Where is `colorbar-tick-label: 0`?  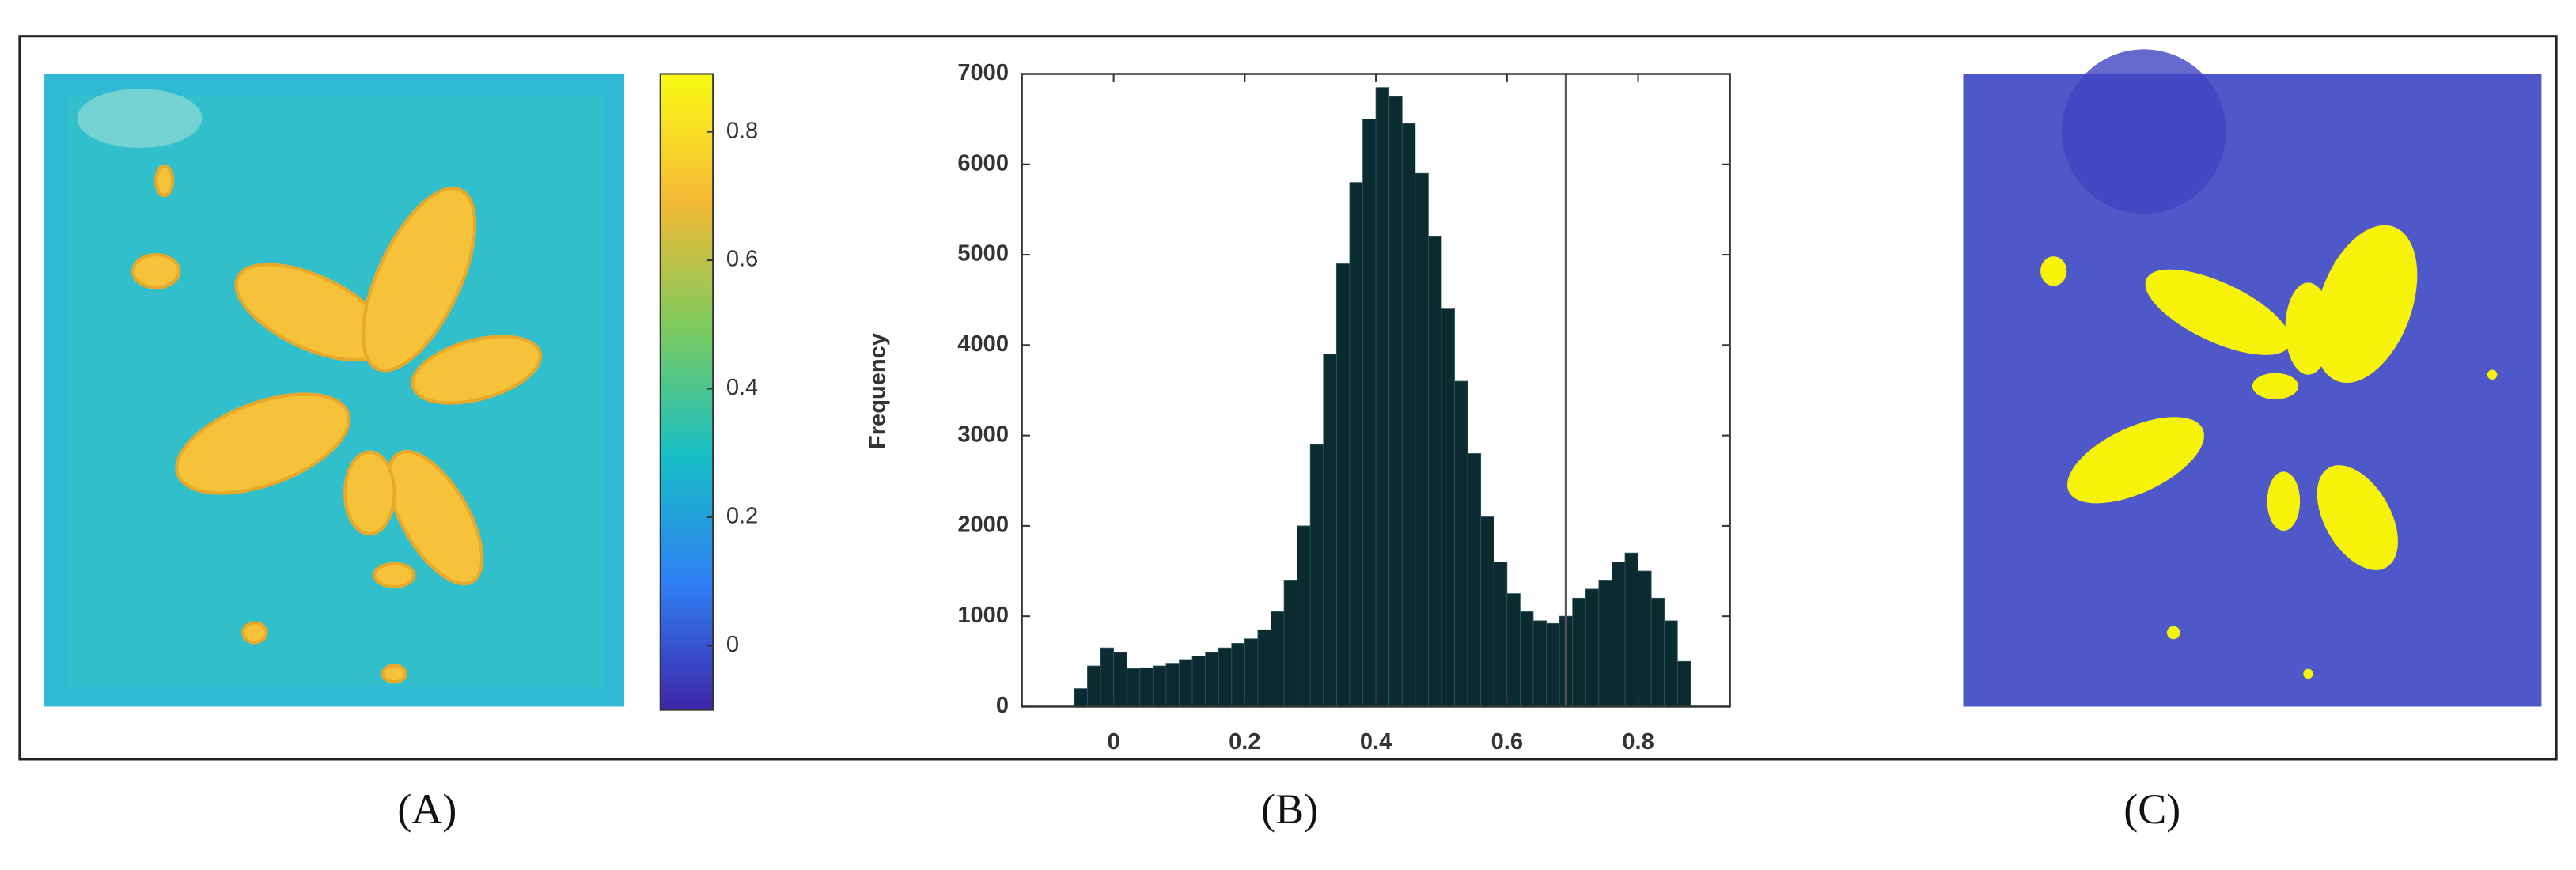 colorbar-tick-label: 0 is located at coordinates (732, 644).